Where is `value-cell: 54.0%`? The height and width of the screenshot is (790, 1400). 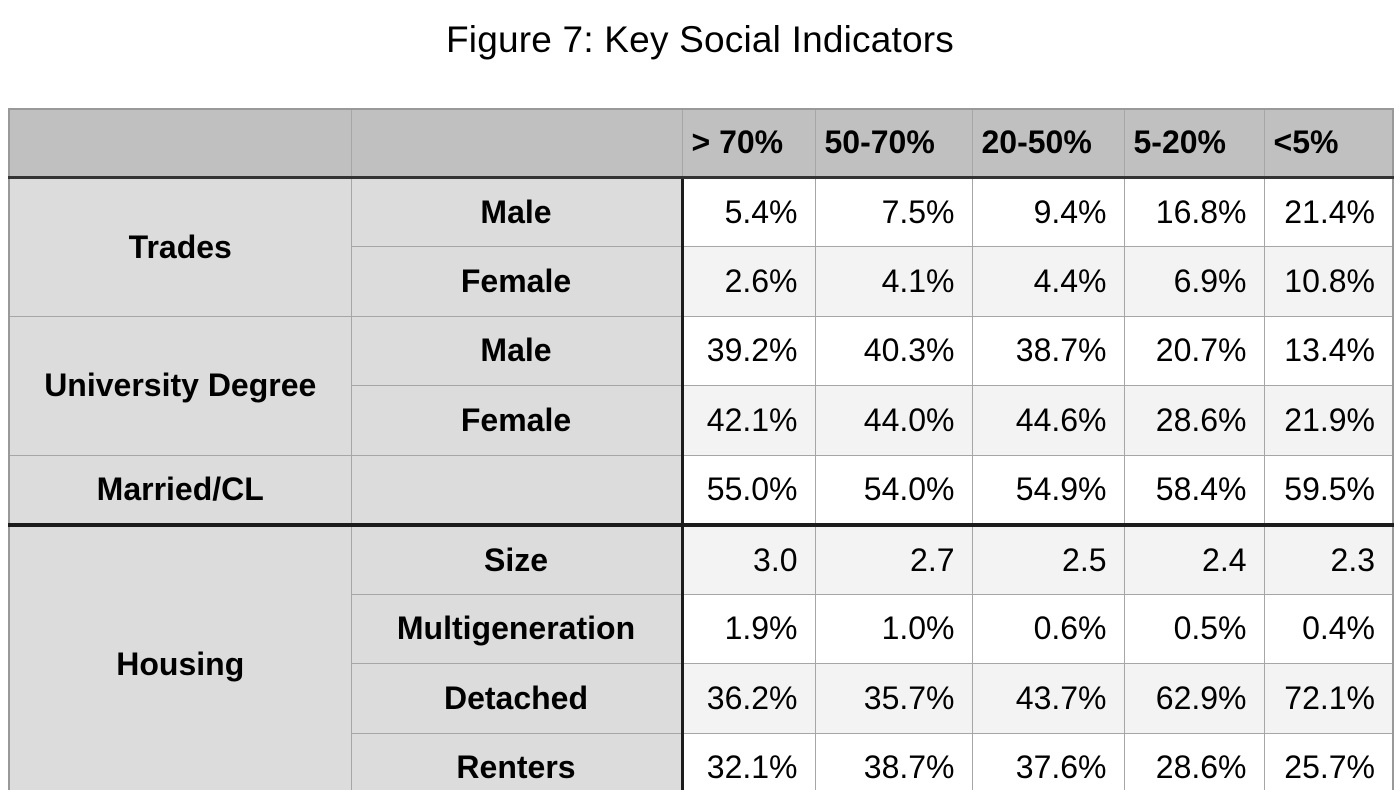 value-cell: 54.0% is located at coordinates (893, 489).